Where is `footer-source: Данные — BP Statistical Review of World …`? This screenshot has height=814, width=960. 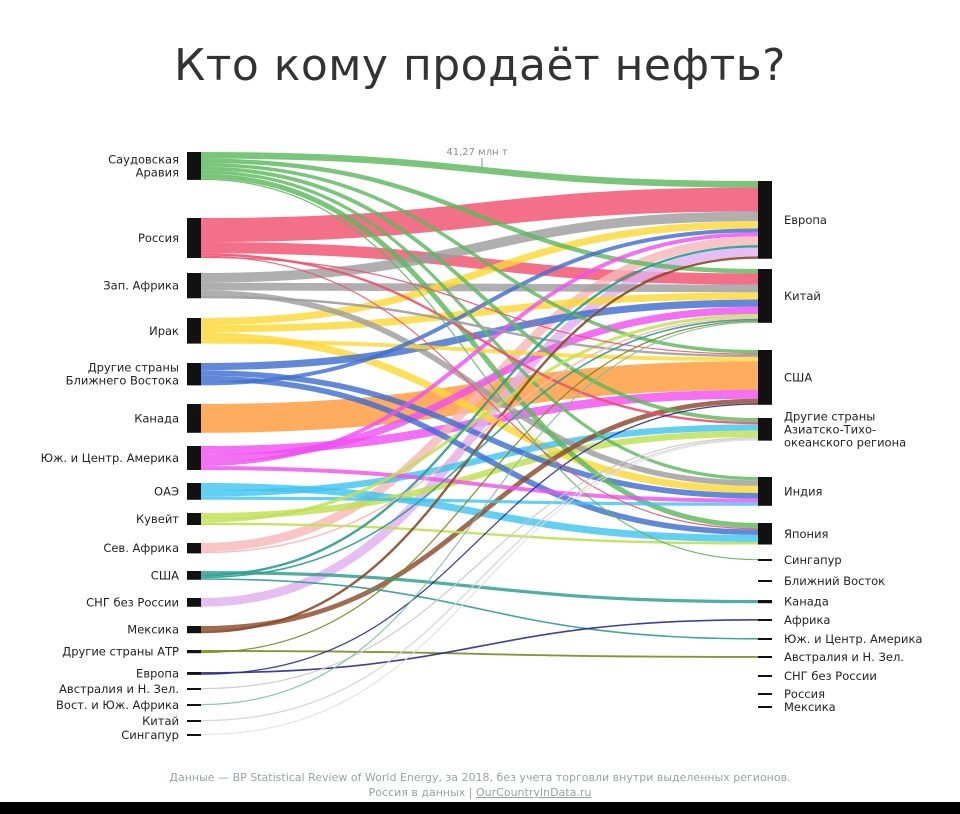
footer-source: Данные — BP Statistical Review of World … is located at coordinates (480, 777).